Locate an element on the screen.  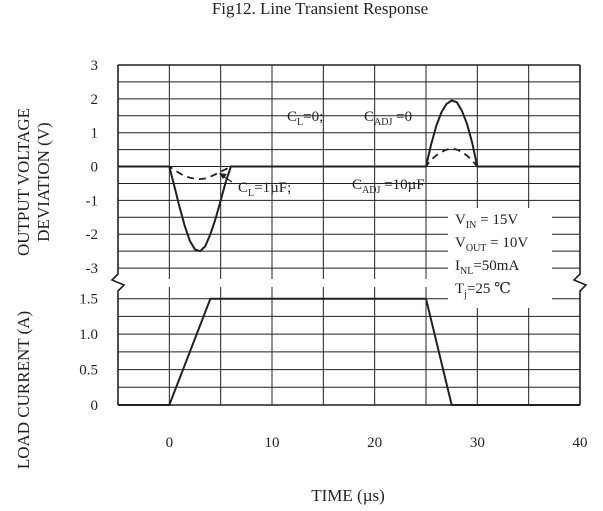
frame-left-edge-break is located at coordinates (118, 235).